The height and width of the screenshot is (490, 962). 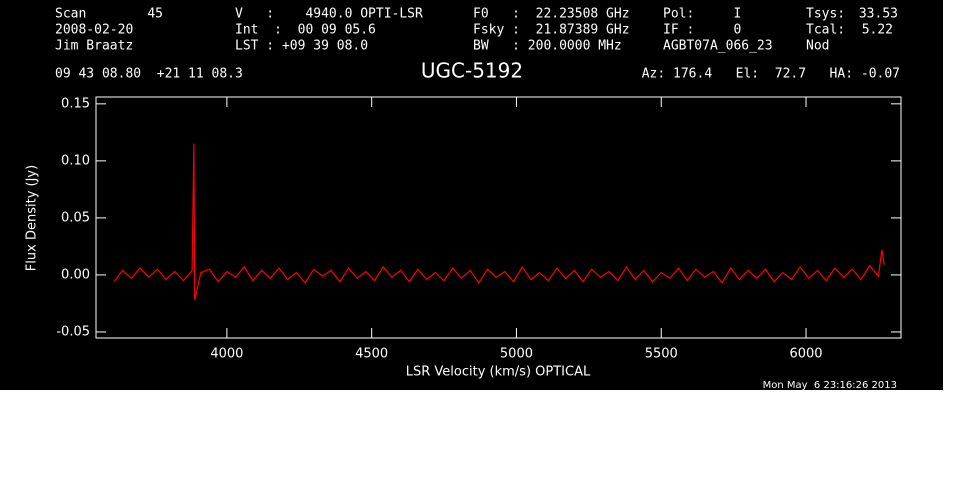 What do you see at coordinates (547, 46) in the screenshot?
I see `header-field: BW : 200.0000 MHz` at bounding box center [547, 46].